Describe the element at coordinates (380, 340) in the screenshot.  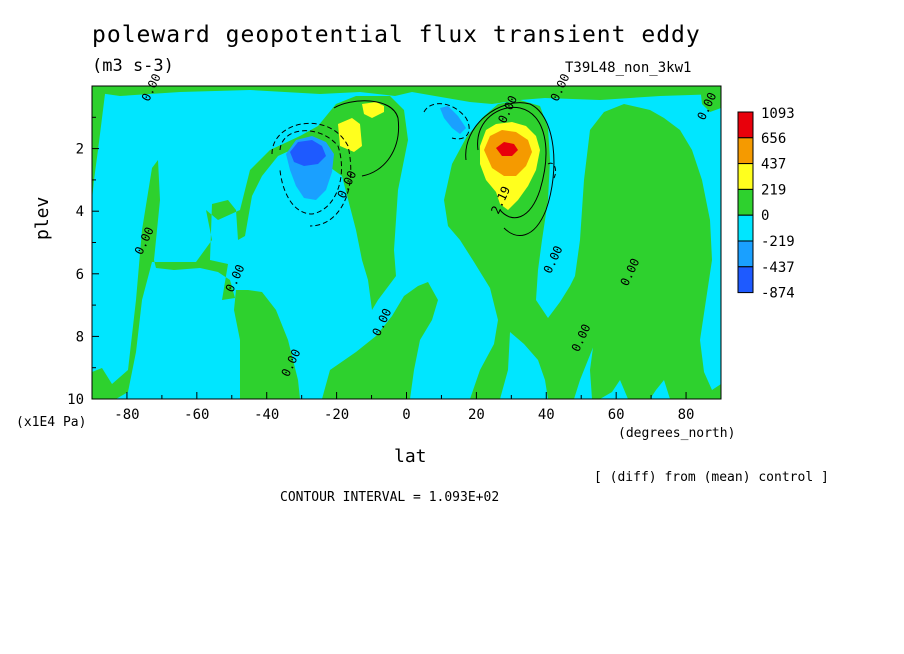
I see `field-green-center` at that location.